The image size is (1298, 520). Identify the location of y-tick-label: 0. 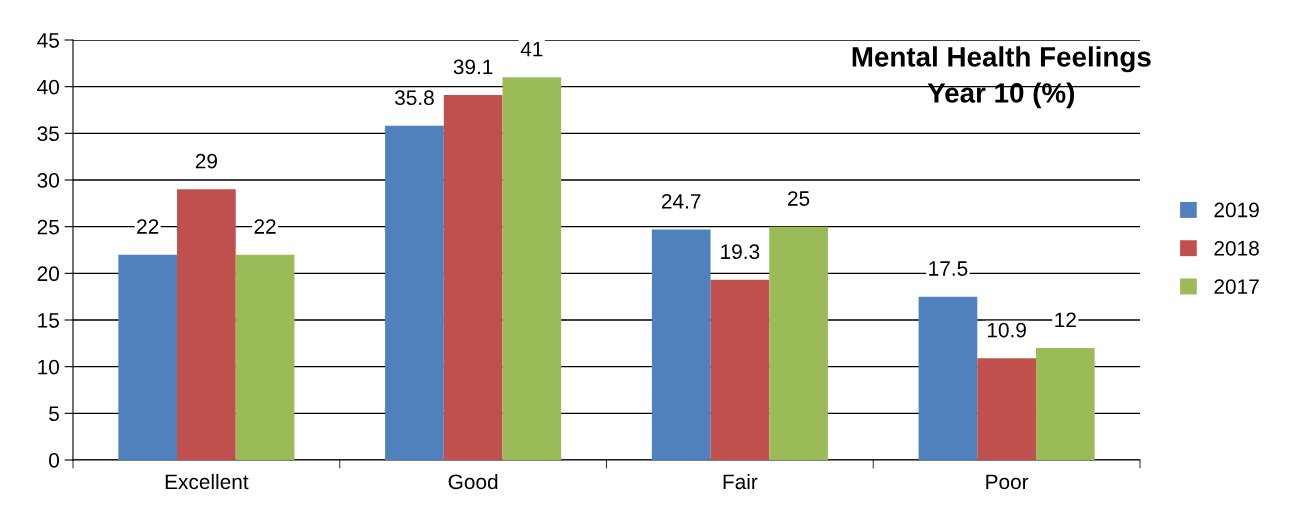
(54, 460).